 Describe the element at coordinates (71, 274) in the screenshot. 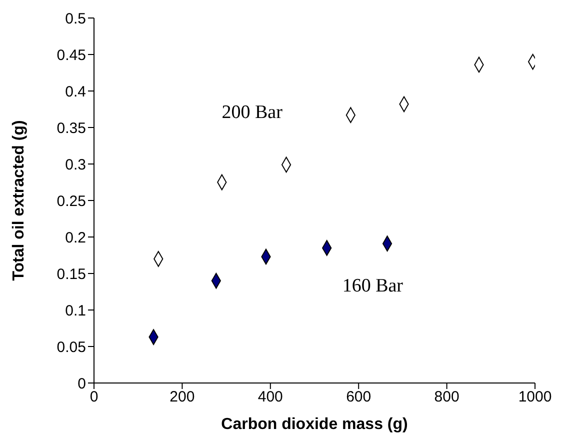

I see `y-tick-label: 0.15` at that location.